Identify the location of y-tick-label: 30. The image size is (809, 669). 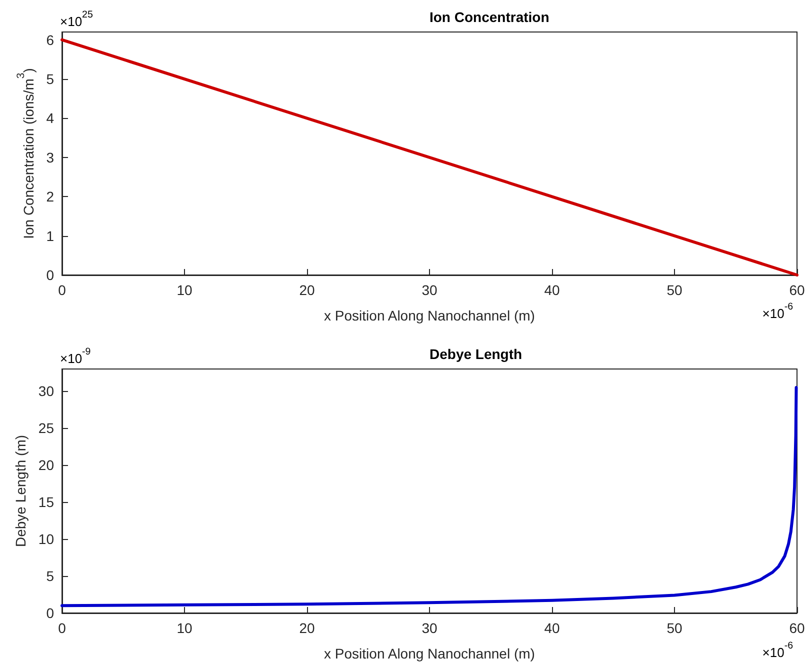
(46, 391).